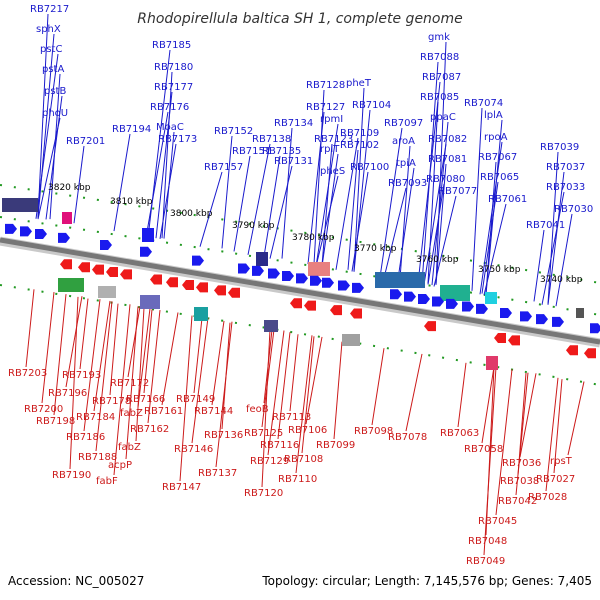 This screenshot has width=600, height=600. What do you see at coordinates (85, 141) in the screenshot?
I see `gene-label: RB7201` at bounding box center [85, 141].